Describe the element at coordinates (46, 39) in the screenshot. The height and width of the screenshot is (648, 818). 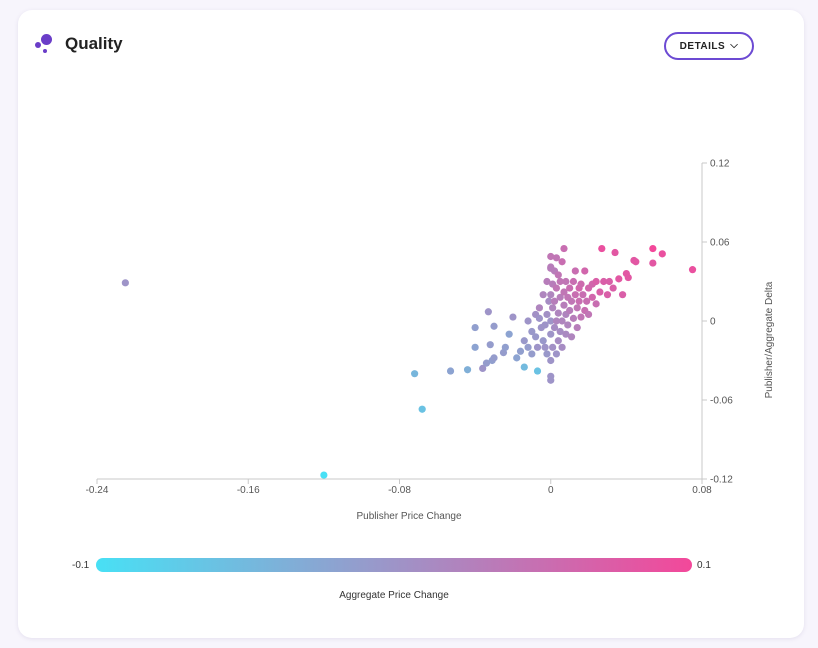
I see `logo-dot-large` at that location.